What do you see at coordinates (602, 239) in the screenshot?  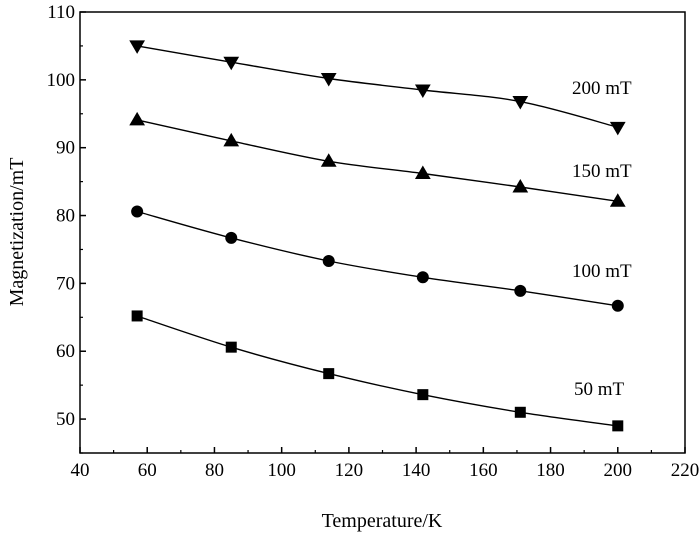 I see `series-labels: 200 mT 150 mT 100 mT 50 mT` at bounding box center [602, 239].